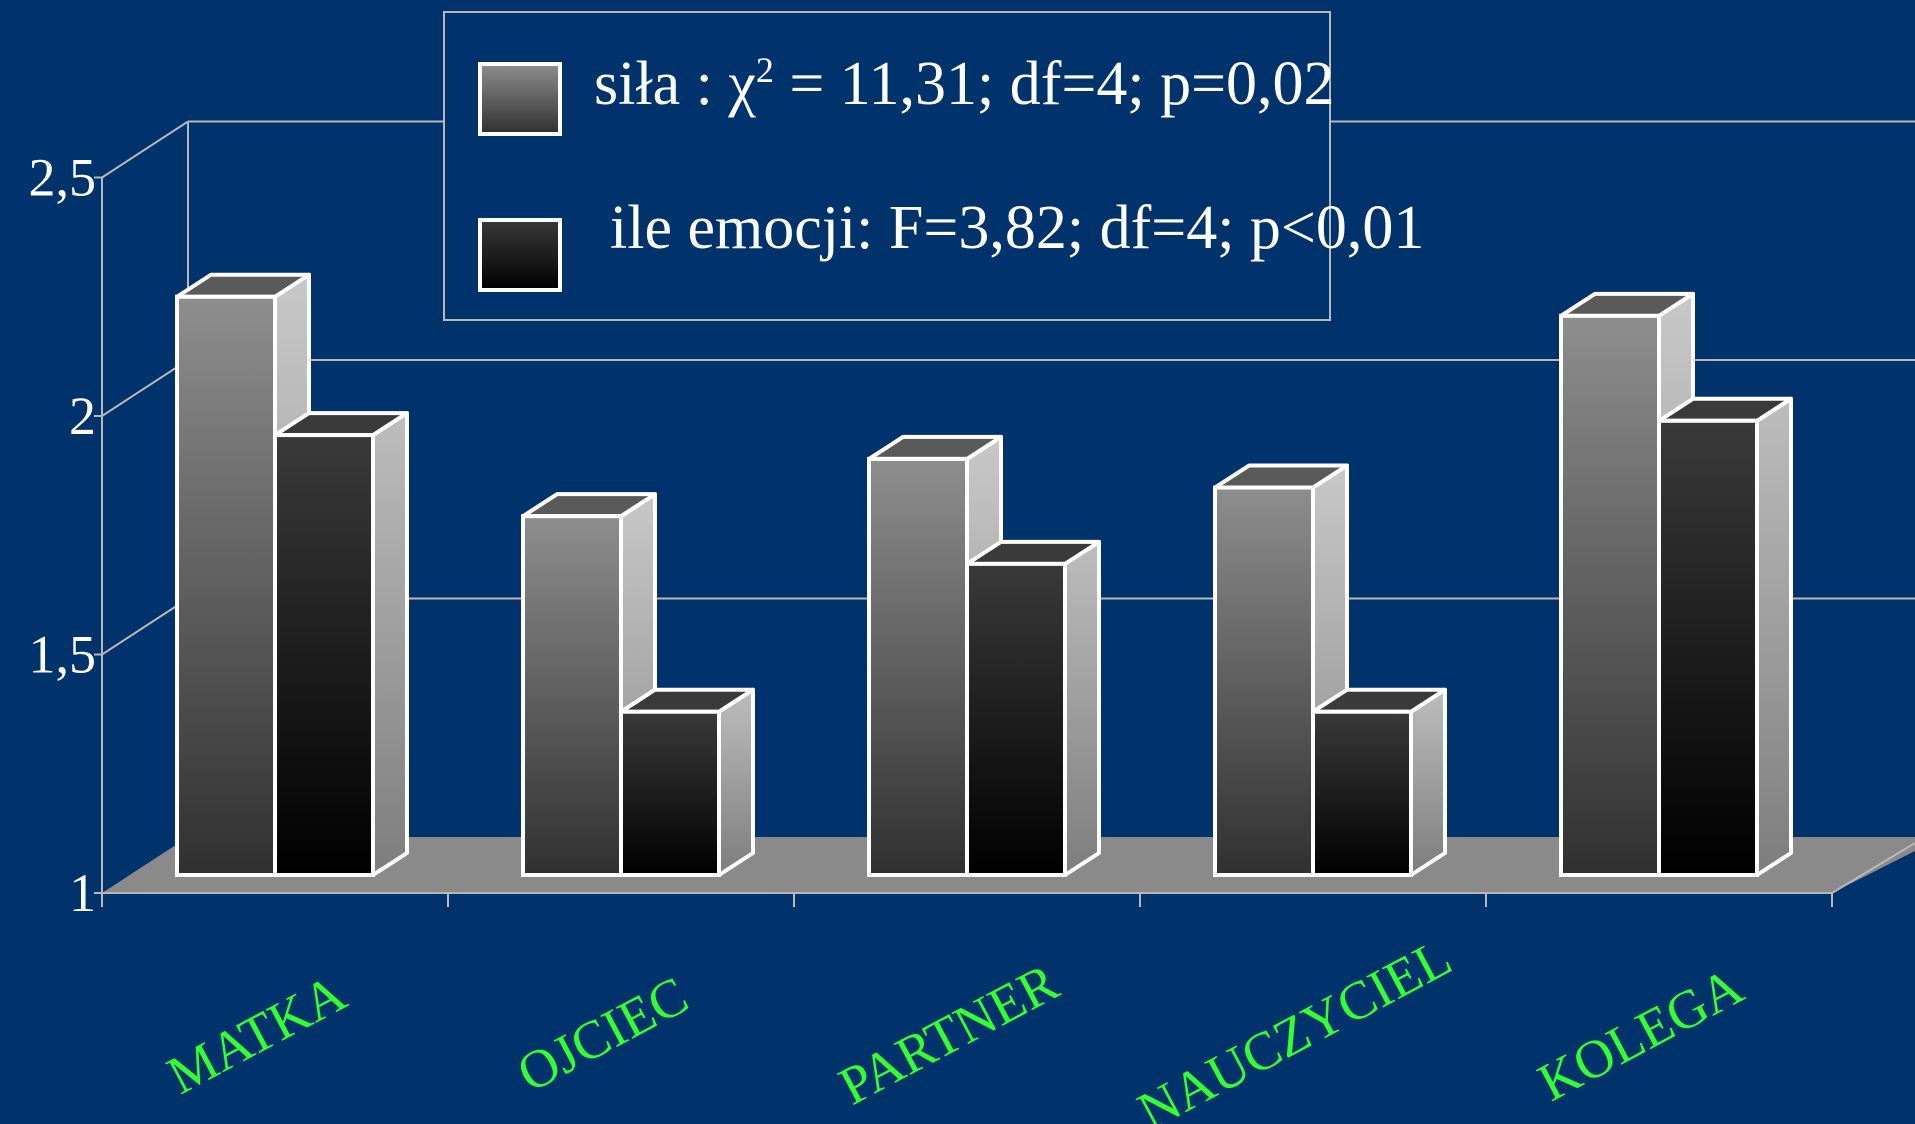 This screenshot has height=1124, width=1915. I want to click on category-label: MATKA, so click(257, 1034).